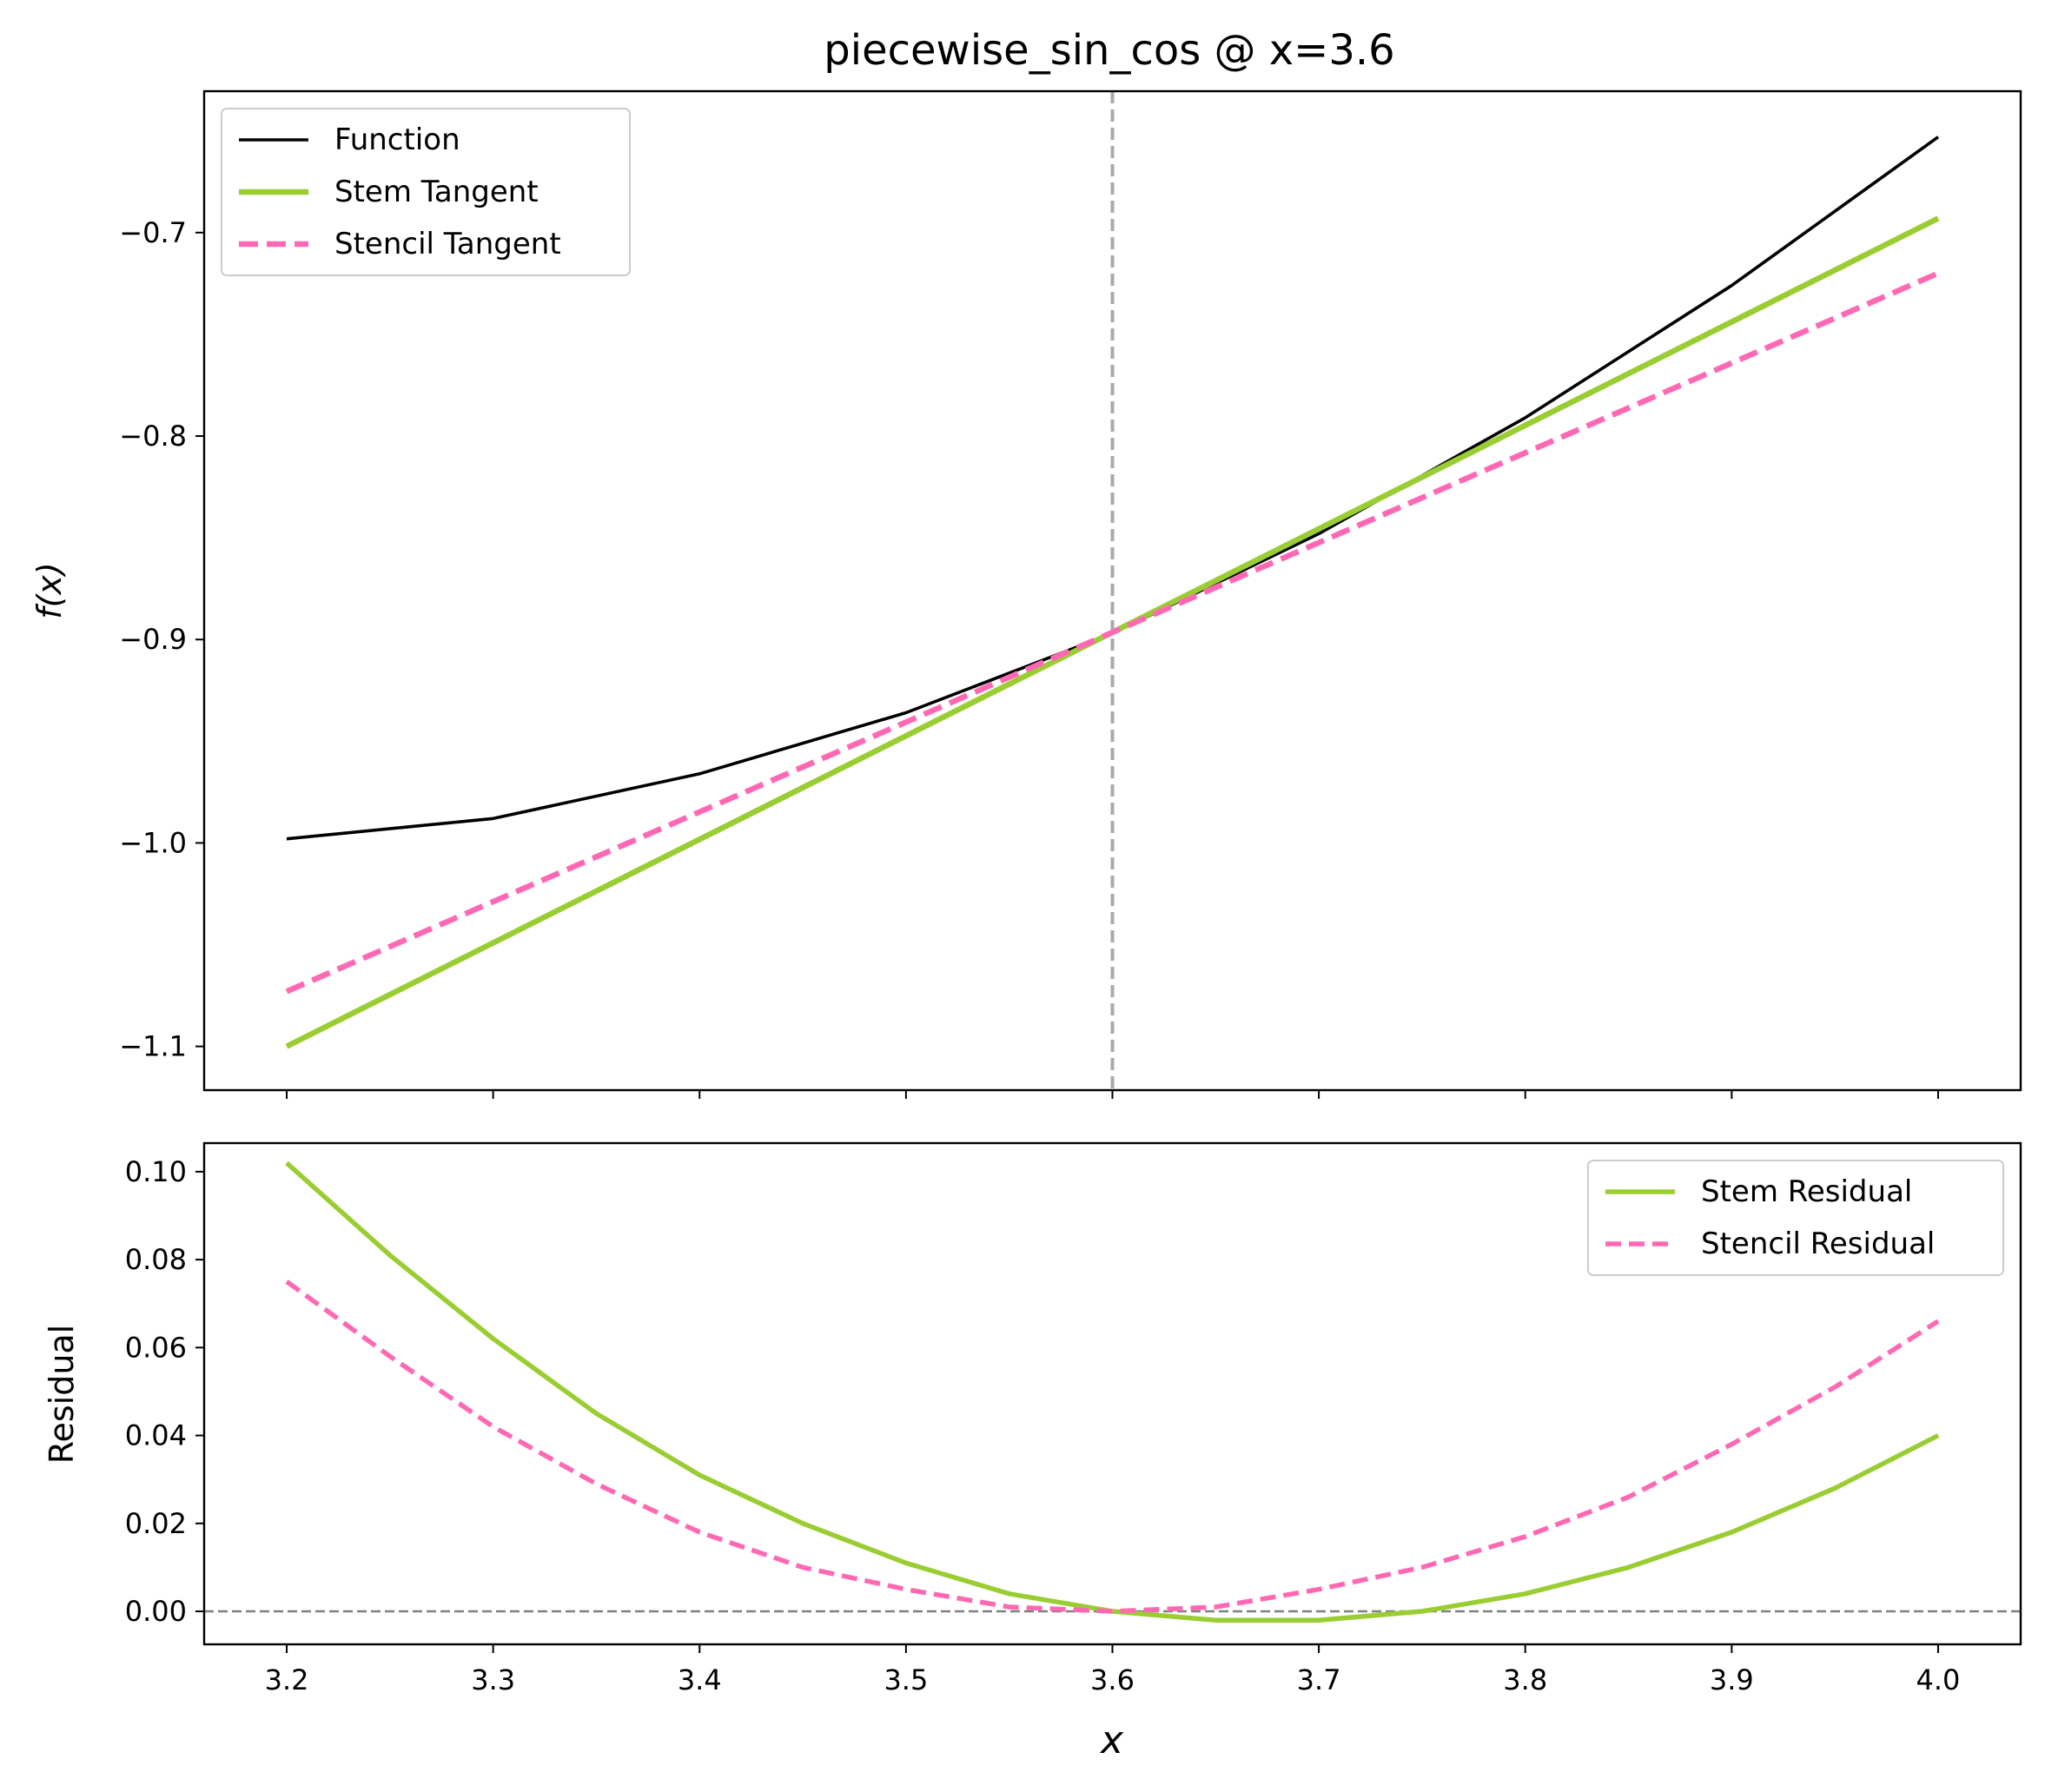 Image resolution: width=2045 pixels, height=1792 pixels. Describe the element at coordinates (153, 437) in the screenshot. I see `y-tick-label: −0.8` at that location.